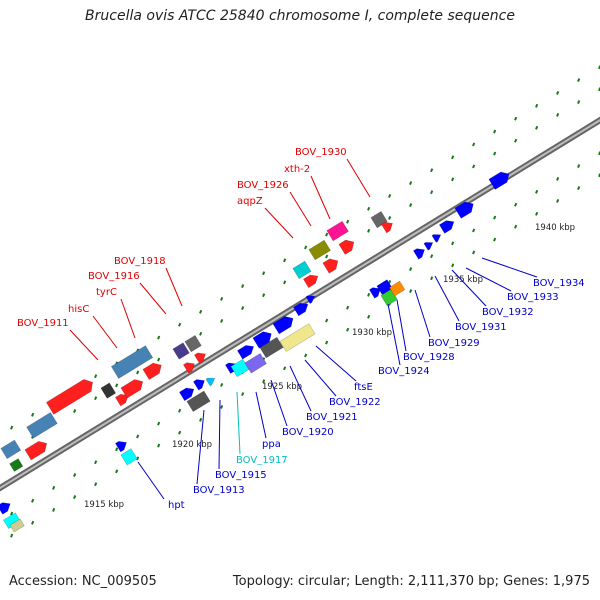 This screenshot has width=600, height=600. Describe the element at coordinates (508, 312) in the screenshot. I see `gene-label: BOV_1932` at that location.